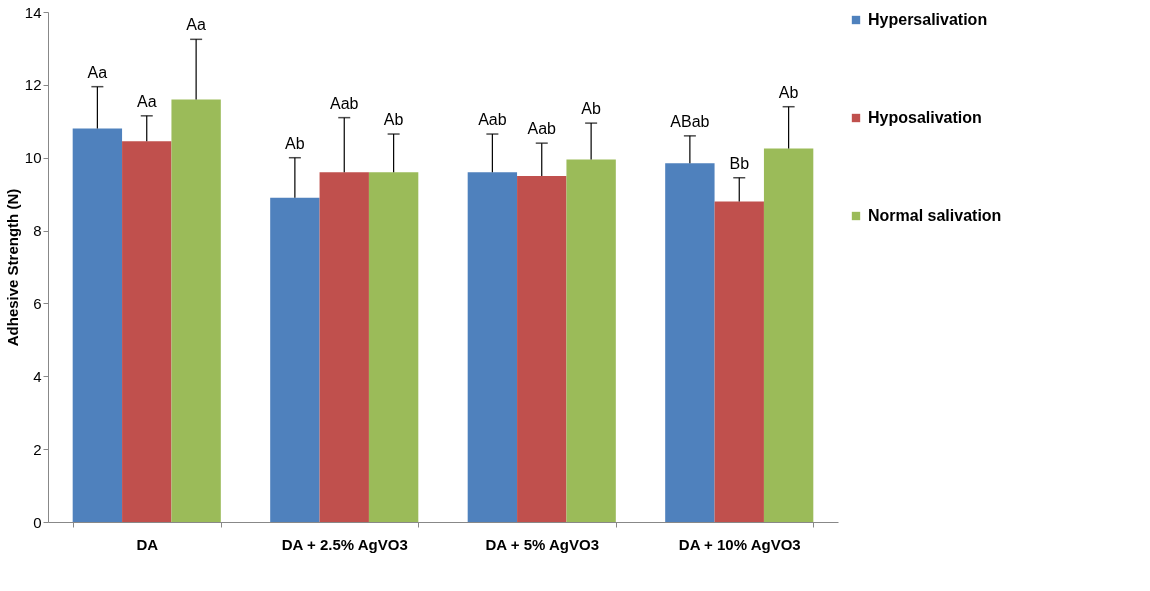 The height and width of the screenshot is (591, 1150). Describe the element at coordinates (12, 267) in the screenshot. I see `y-axis-title: Adhesive Strength (N)` at that location.